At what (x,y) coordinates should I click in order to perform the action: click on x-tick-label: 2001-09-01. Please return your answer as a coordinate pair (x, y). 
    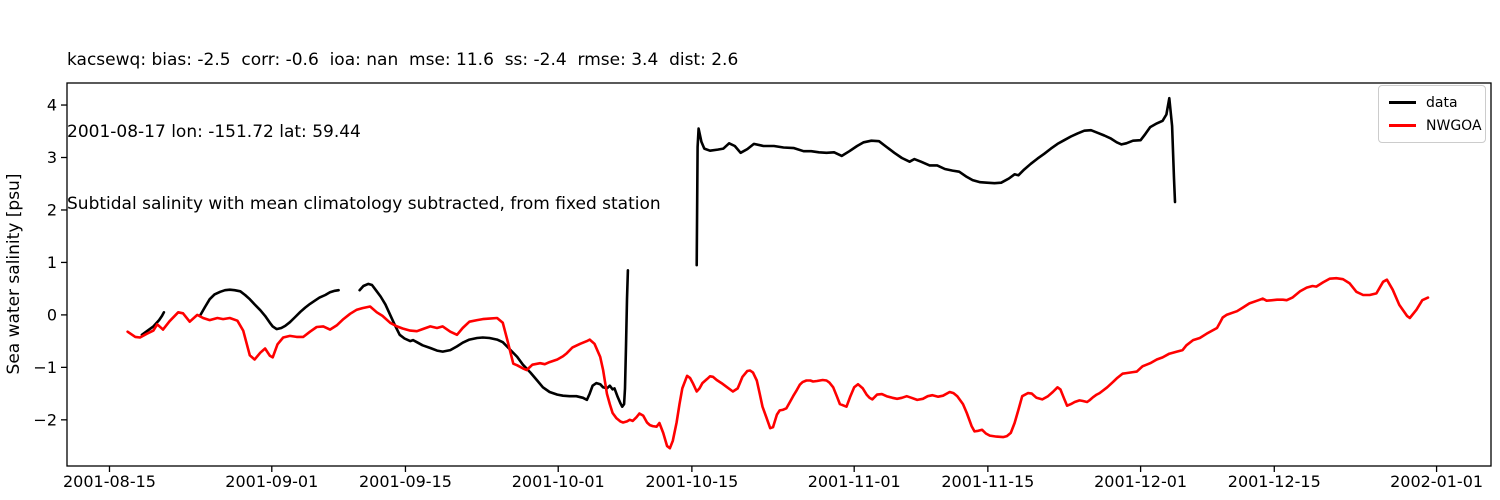
    Looking at the image, I should click on (271, 481).